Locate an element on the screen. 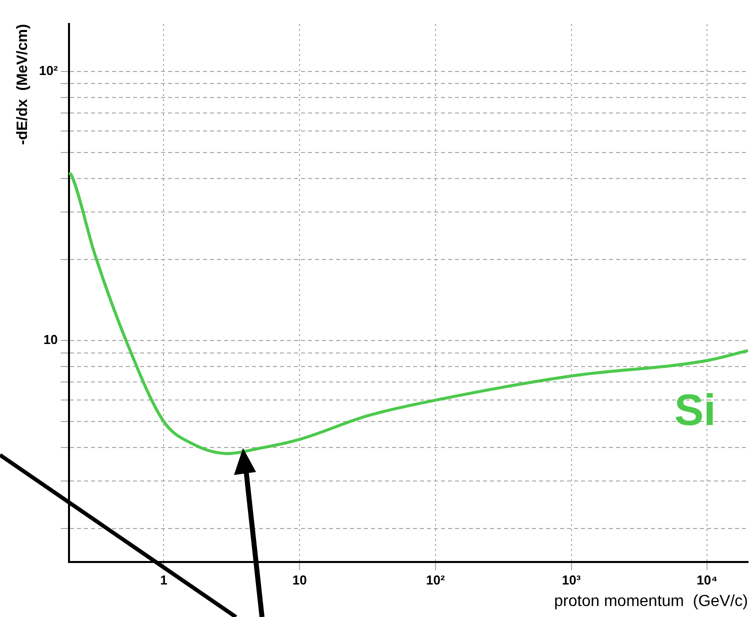 The width and height of the screenshot is (749, 617). x-tick-label: 10⁴ is located at coordinates (707, 580).